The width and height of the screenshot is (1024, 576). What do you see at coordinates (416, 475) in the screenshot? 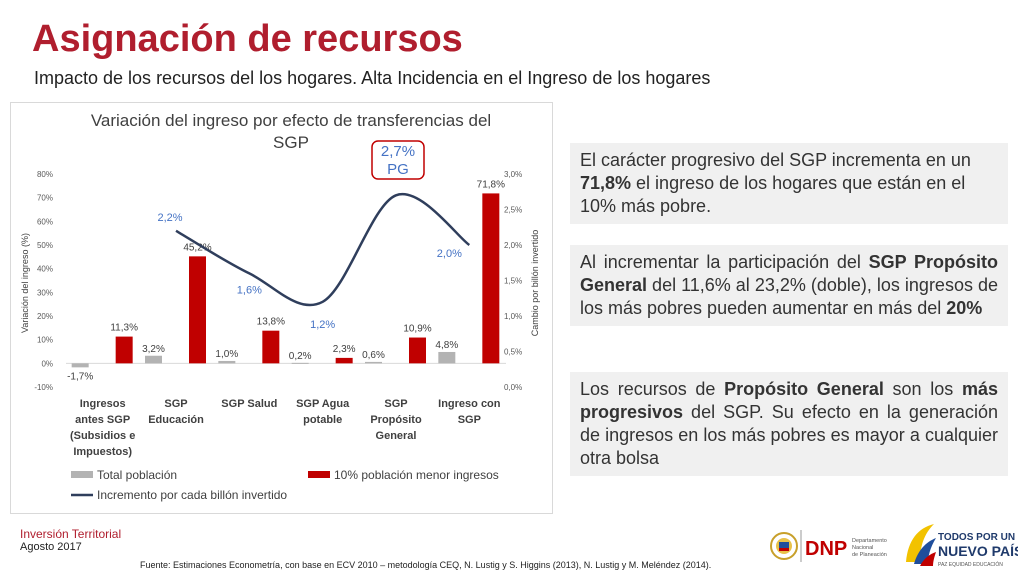
I see `legend-label: 10% población menor ingresos` at bounding box center [416, 475].